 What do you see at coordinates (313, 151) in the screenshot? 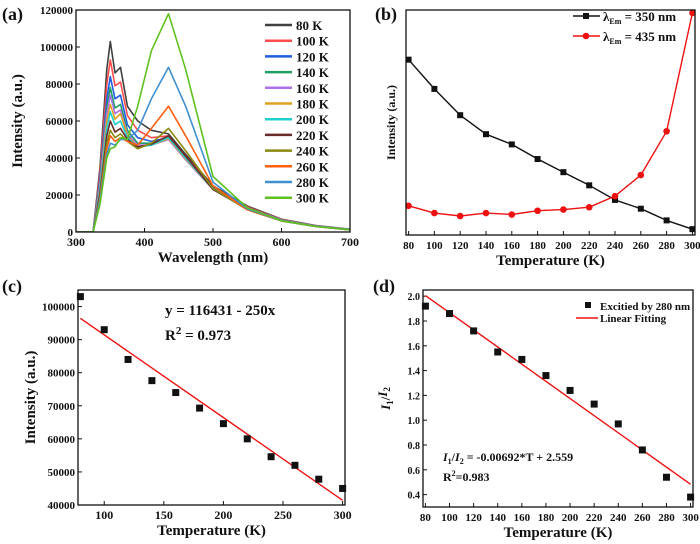
I see `legend-label: 240 K` at bounding box center [313, 151].